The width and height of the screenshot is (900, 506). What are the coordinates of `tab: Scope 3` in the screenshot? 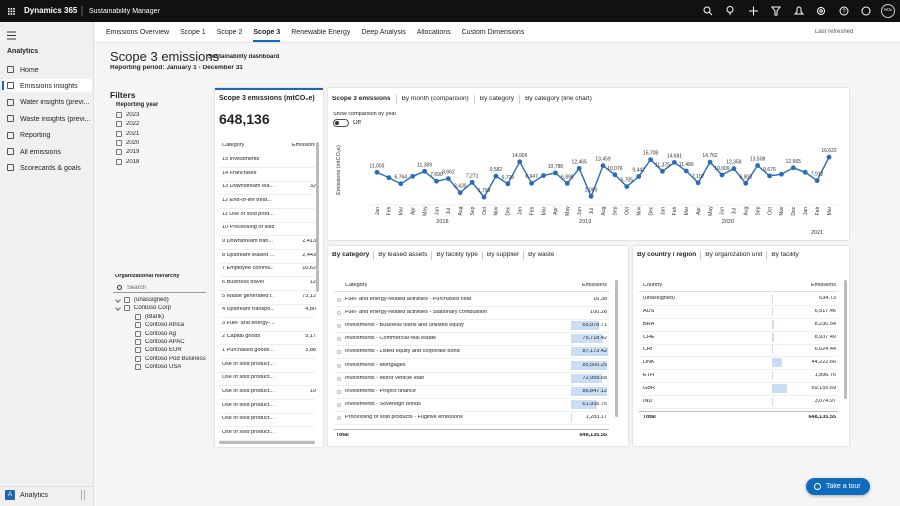 It's located at (266, 32).